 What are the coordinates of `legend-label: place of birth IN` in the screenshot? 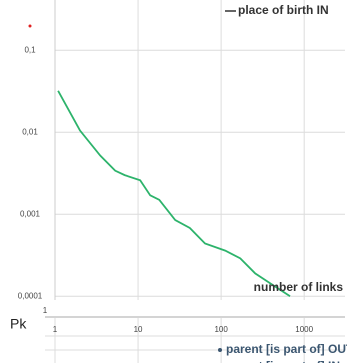 It's located at (283, 10).